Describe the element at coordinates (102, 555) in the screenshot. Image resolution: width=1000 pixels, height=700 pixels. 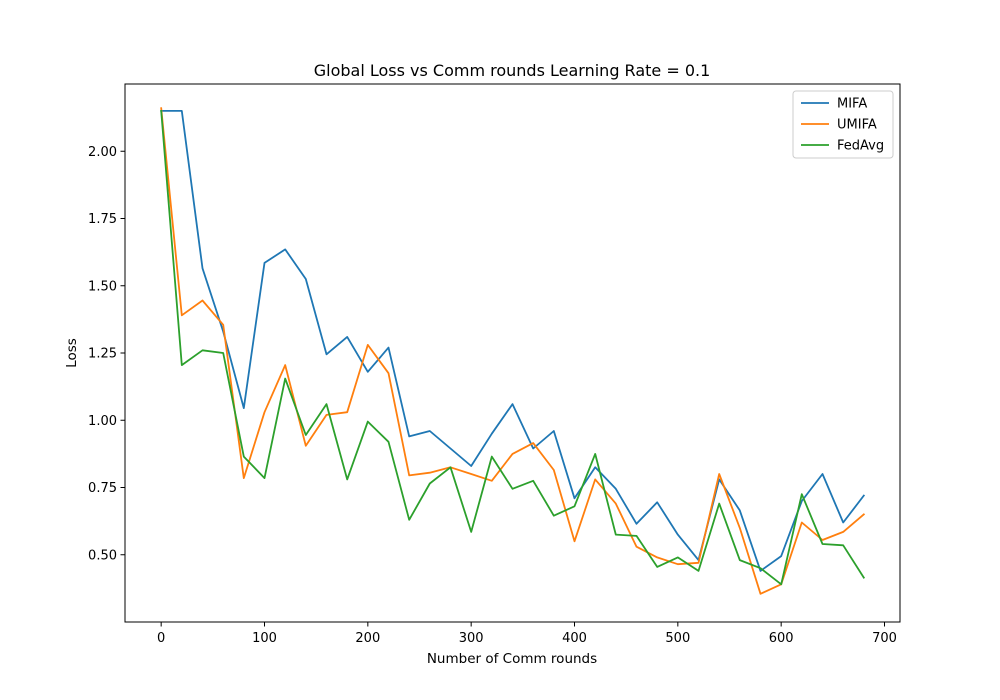
I see `y-tick-label: 0.50` at that location.